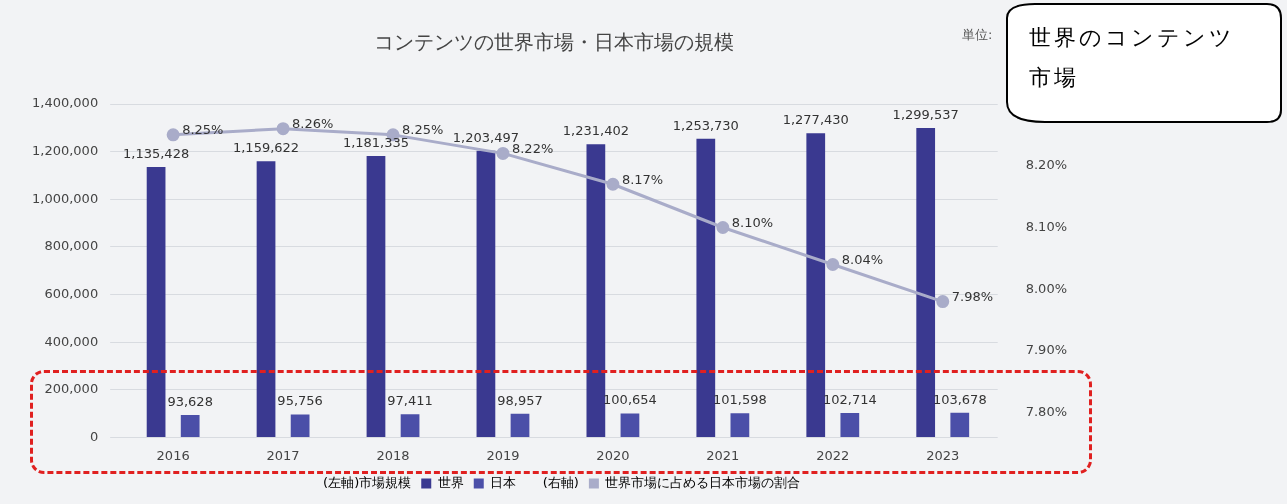 This screenshot has height=504, width=1287. What do you see at coordinates (71, 341) in the screenshot?
I see `y-tick-label: 400,000` at bounding box center [71, 341].